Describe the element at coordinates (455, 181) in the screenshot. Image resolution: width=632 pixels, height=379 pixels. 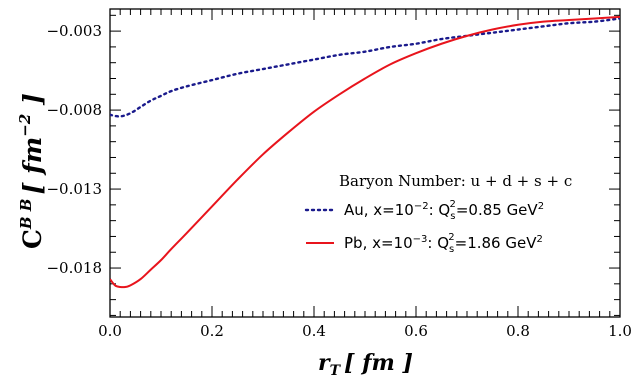
I see `legend-title: Baryon Number: u + d + s + c` at that location.